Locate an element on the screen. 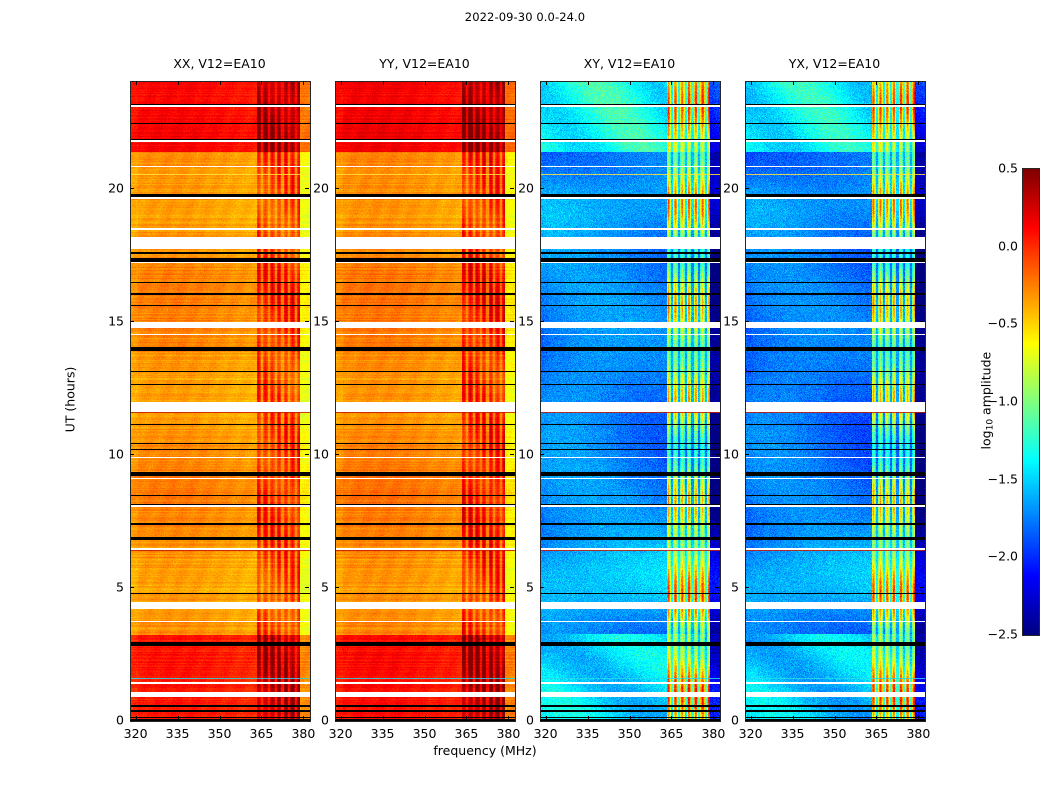 This screenshot has width=1050, height=800. colorbar-tick-label: 0.0 is located at coordinates (1008, 246).